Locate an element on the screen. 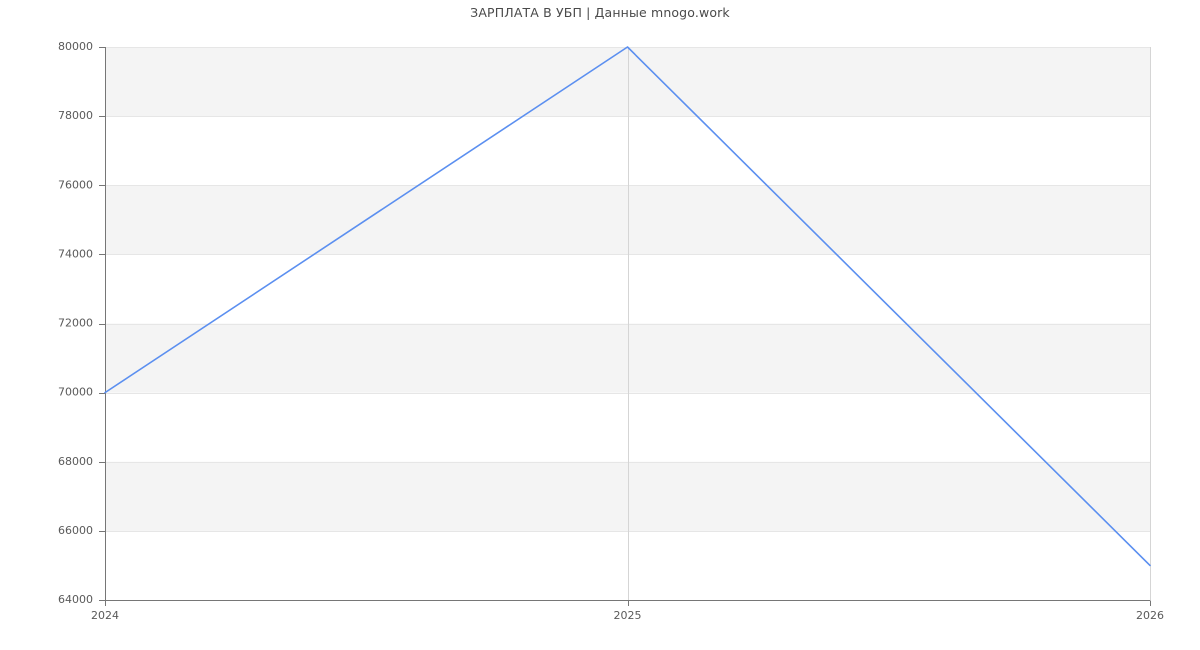 The image size is (1200, 650). y-tick-label: 80000 is located at coordinates (75, 46).